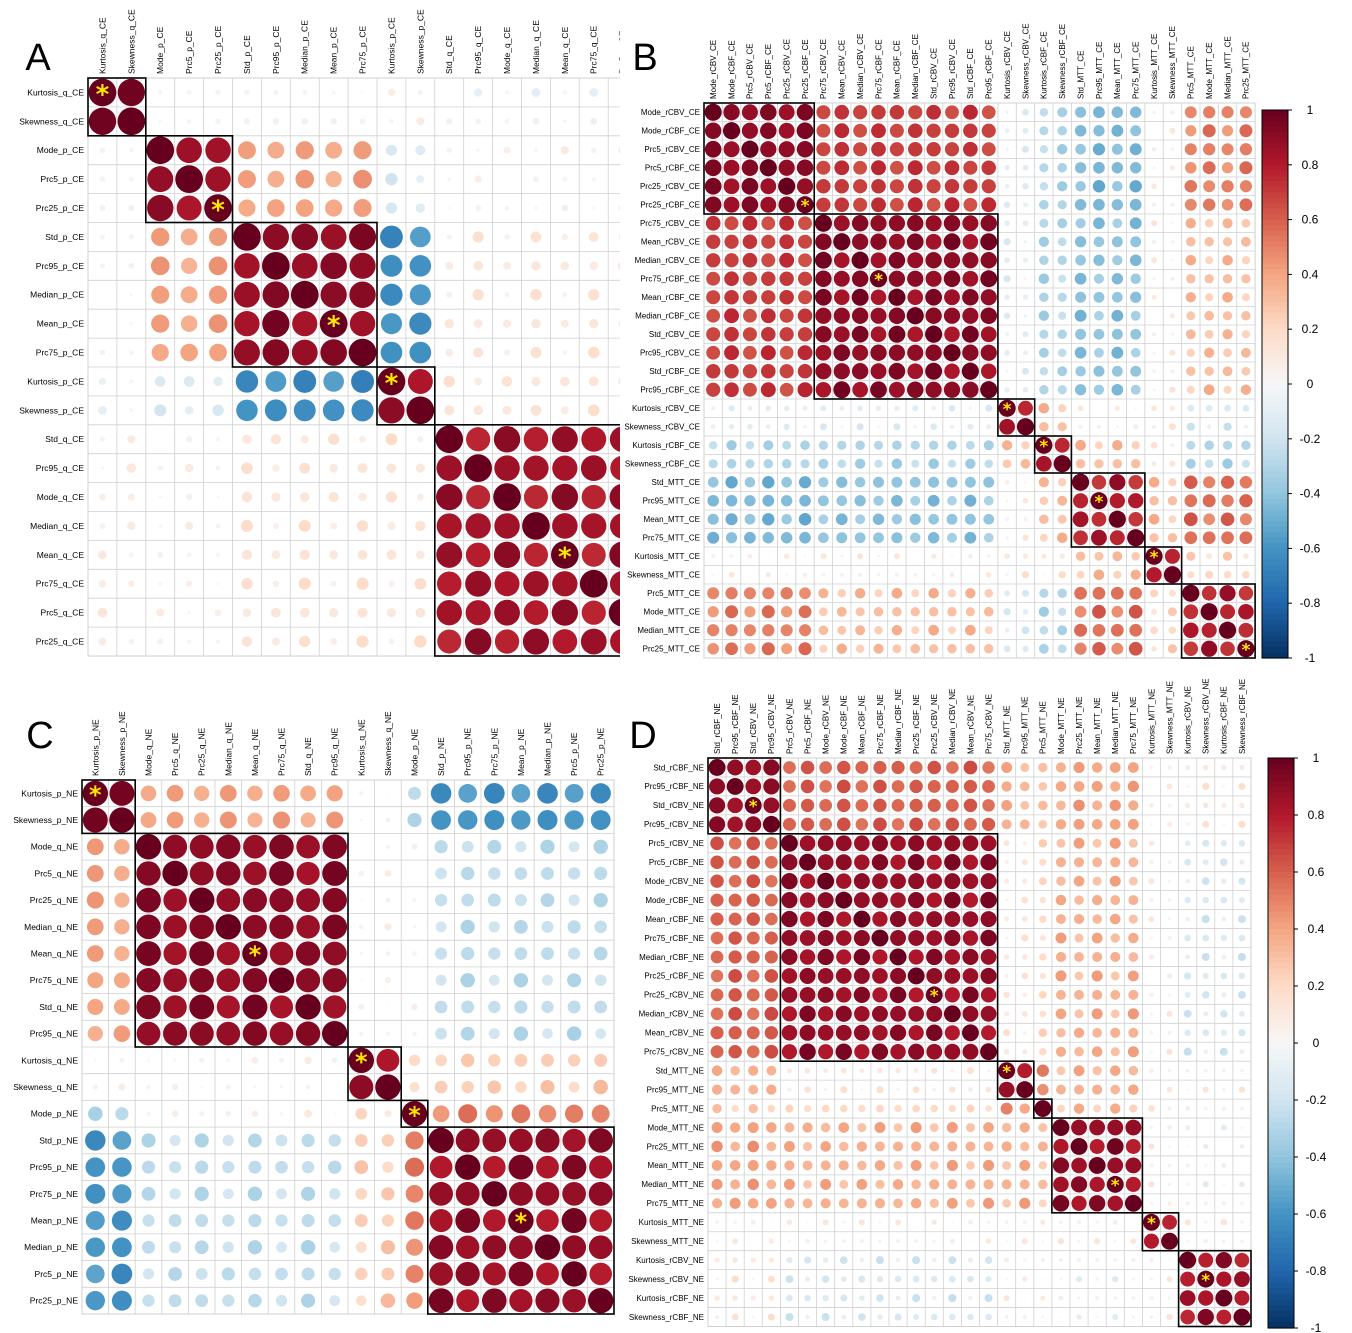 Image resolution: width=1352 pixels, height=1333 pixels. I want to click on panel-b-col-label: Kurtosis_MTT_CE, so click(1154, 66).